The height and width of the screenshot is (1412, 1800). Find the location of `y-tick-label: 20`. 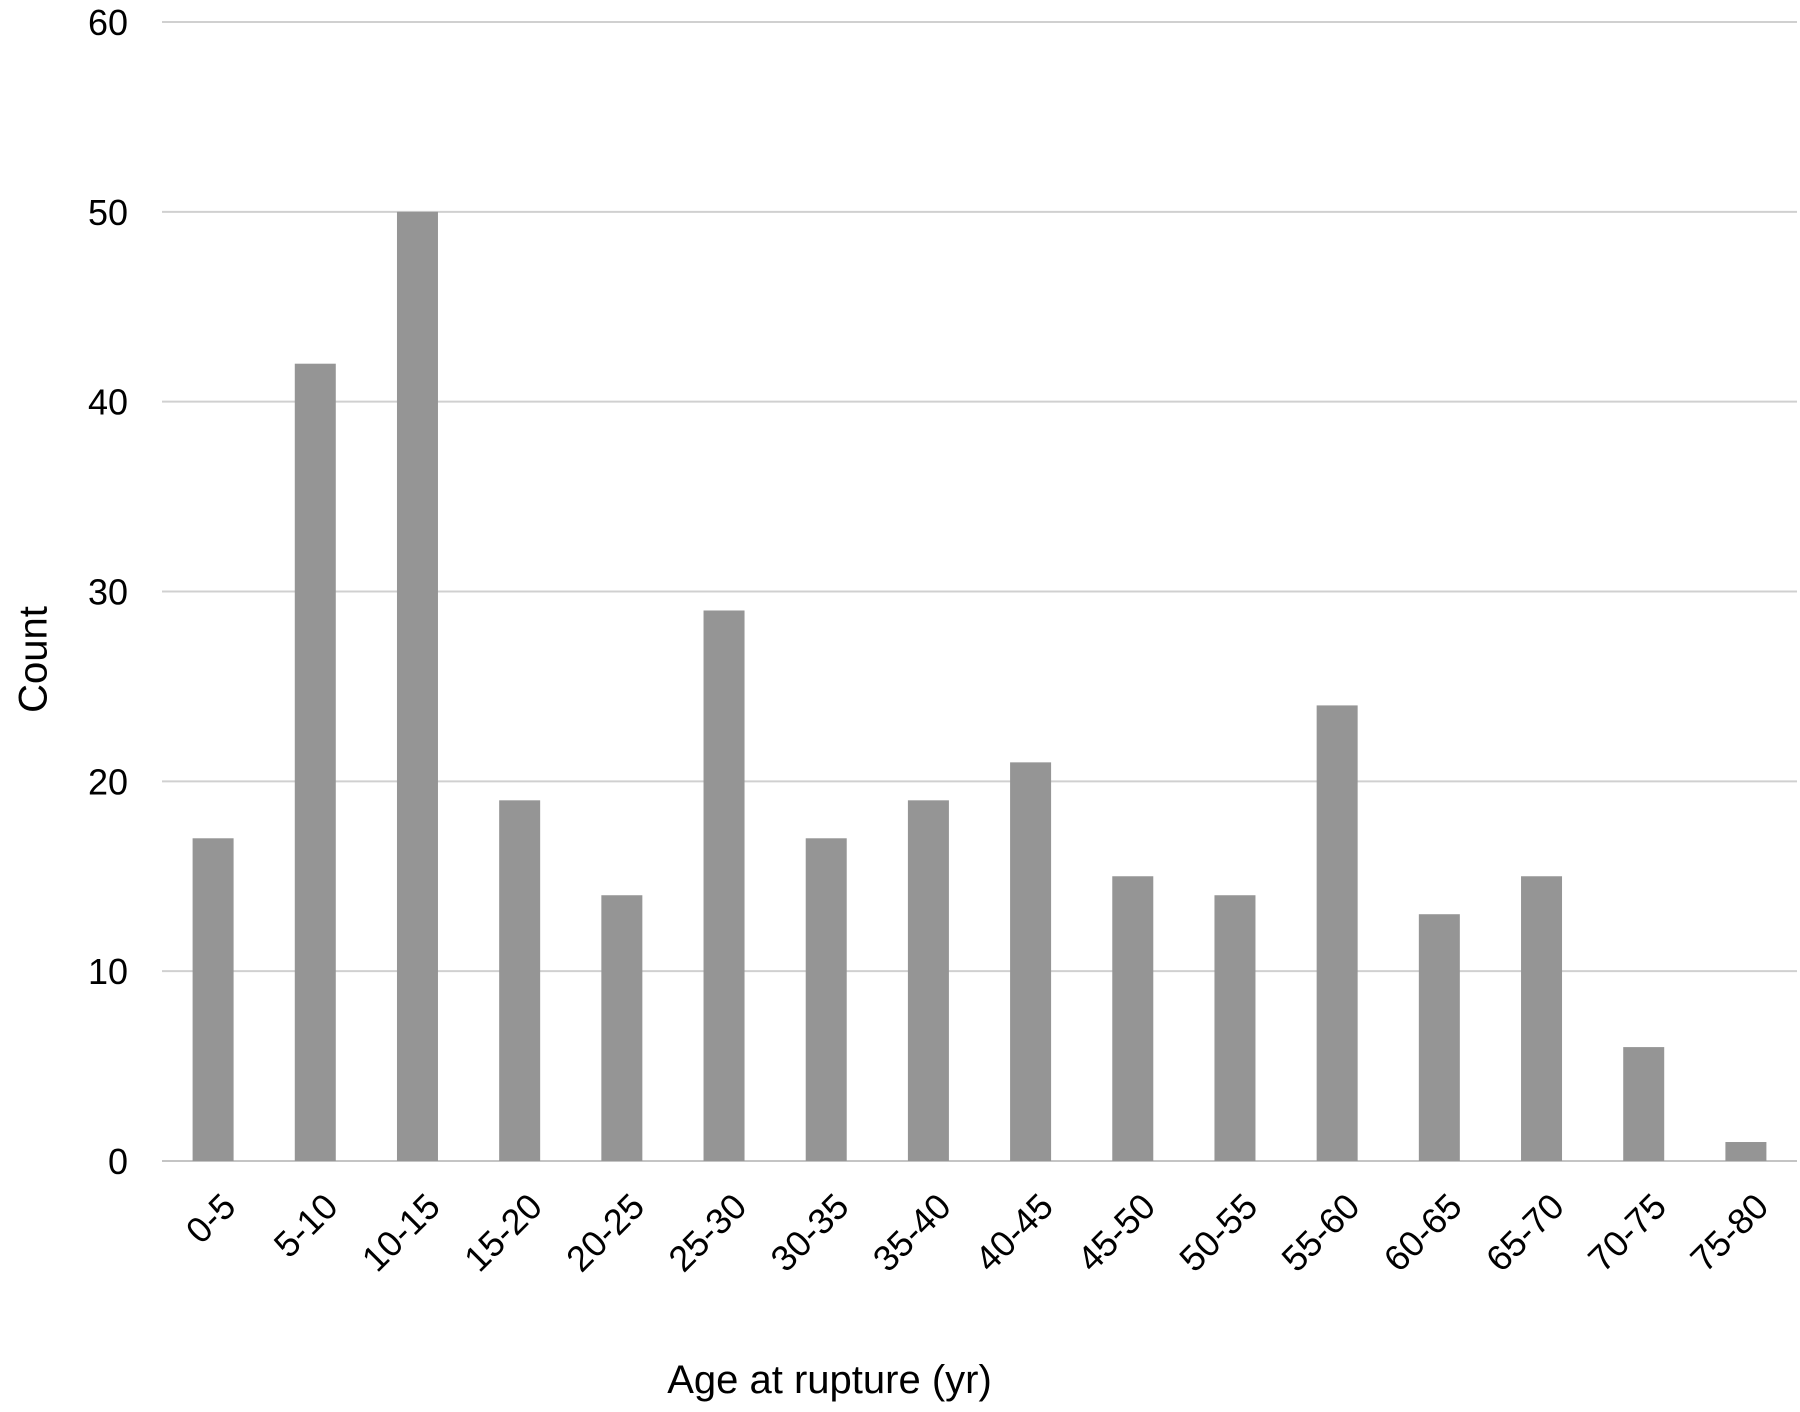

y-tick-label: 20 is located at coordinates (108, 781).